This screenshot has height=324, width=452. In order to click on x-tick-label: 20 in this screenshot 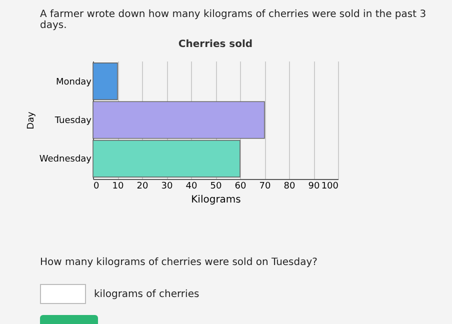, I will do `click(142, 187)`.